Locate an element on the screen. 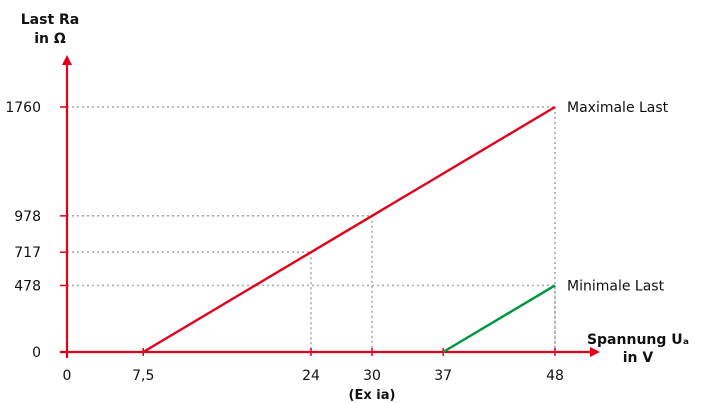 Image resolution: width=715 pixels, height=403 pixels. x-tick-sublabel: (Ex ia) is located at coordinates (372, 395).